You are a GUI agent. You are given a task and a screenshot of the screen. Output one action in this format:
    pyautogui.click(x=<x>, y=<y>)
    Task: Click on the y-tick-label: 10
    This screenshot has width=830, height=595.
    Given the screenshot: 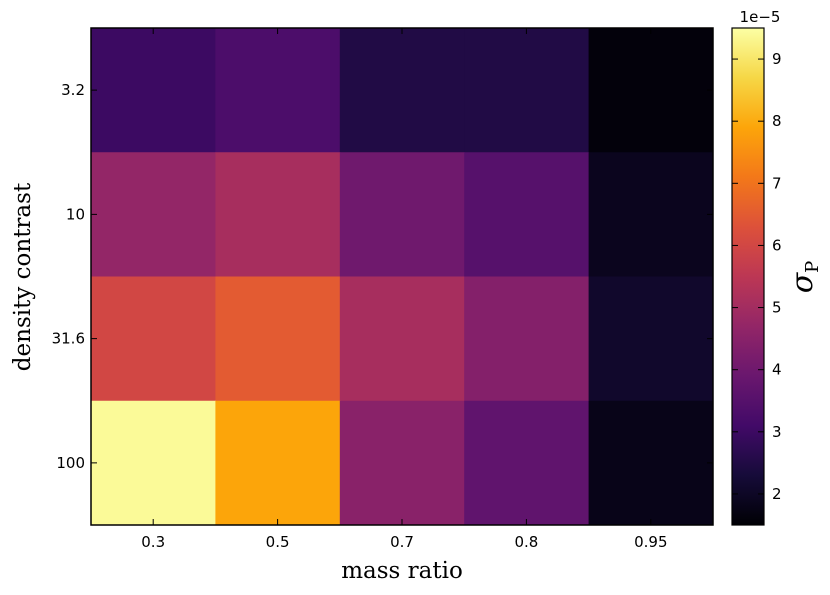 What is the action you would take?
    pyautogui.click(x=75, y=214)
    